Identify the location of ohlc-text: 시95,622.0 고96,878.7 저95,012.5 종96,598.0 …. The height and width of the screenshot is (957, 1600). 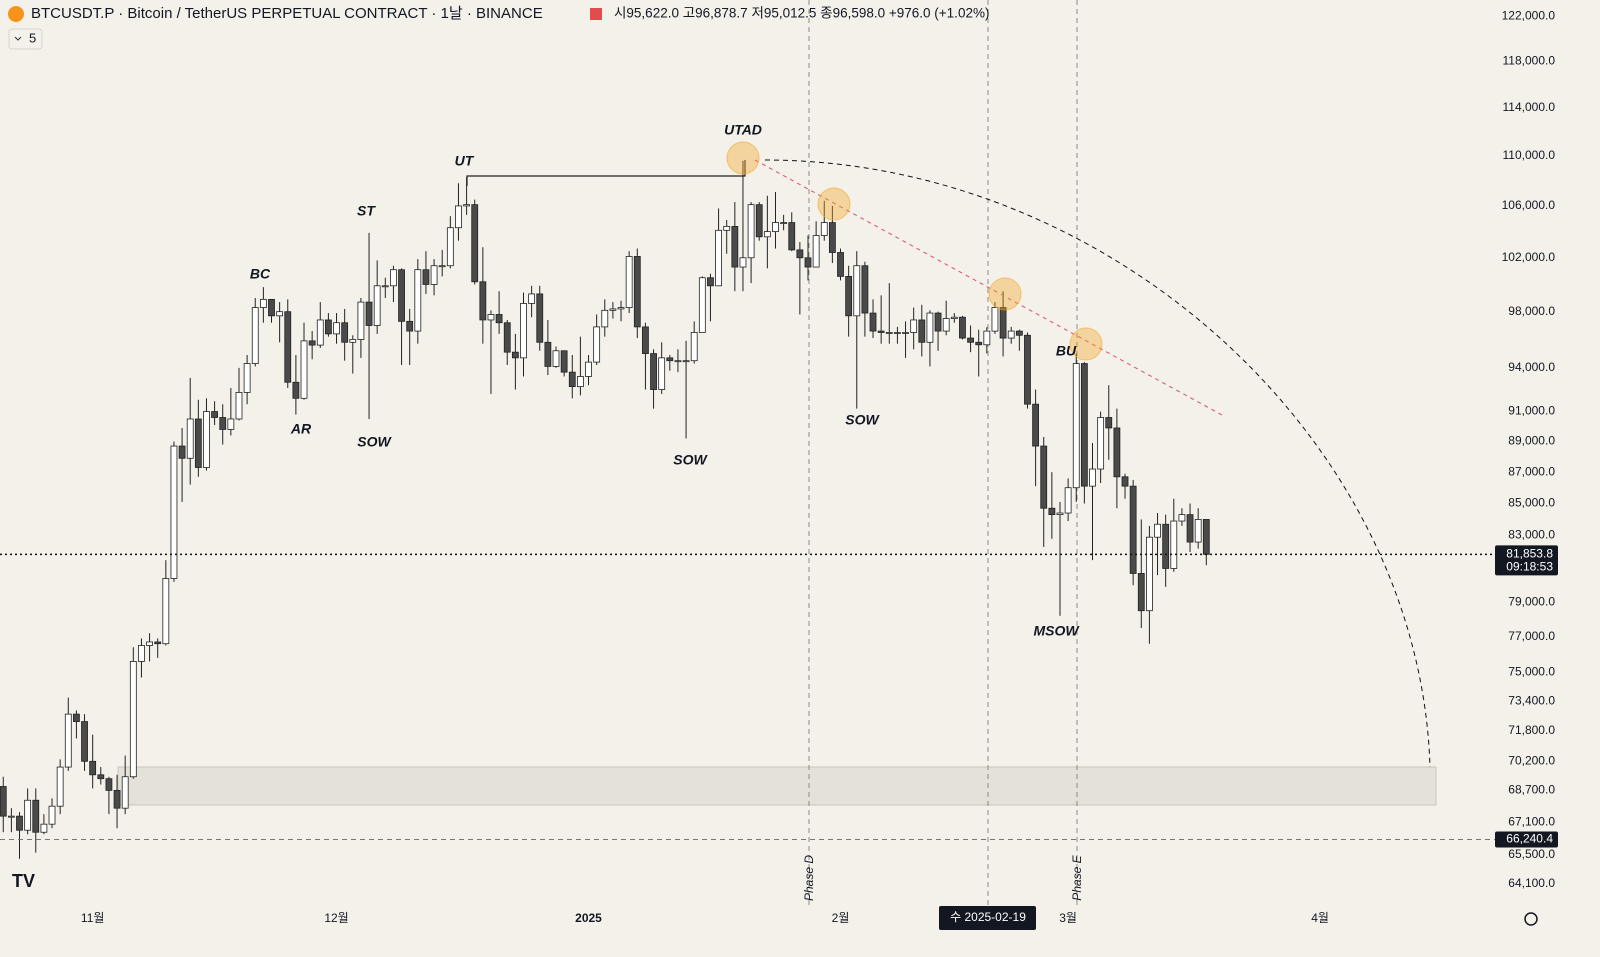
(801, 13).